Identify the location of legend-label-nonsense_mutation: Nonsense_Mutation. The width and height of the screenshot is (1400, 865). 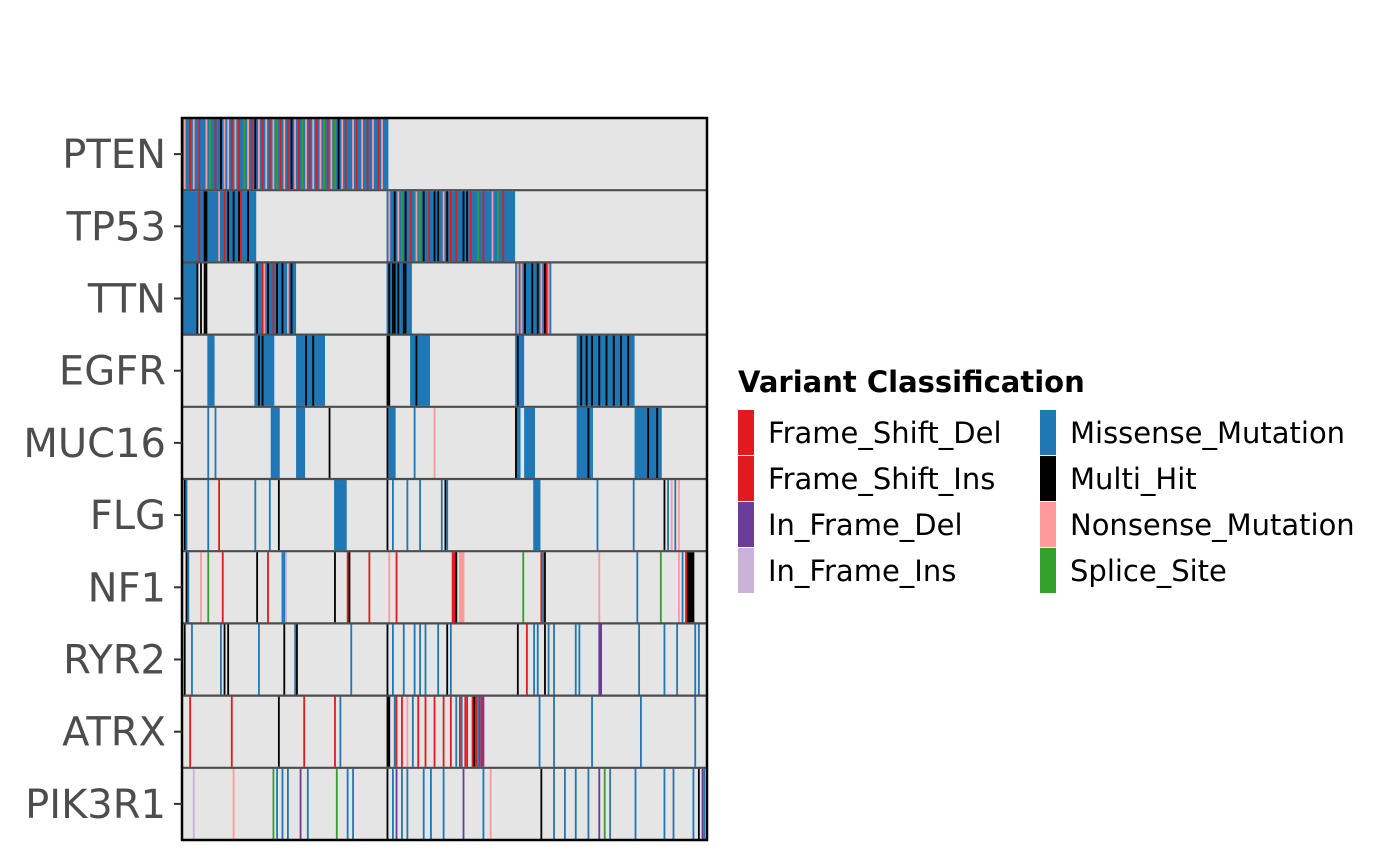
(1212, 525).